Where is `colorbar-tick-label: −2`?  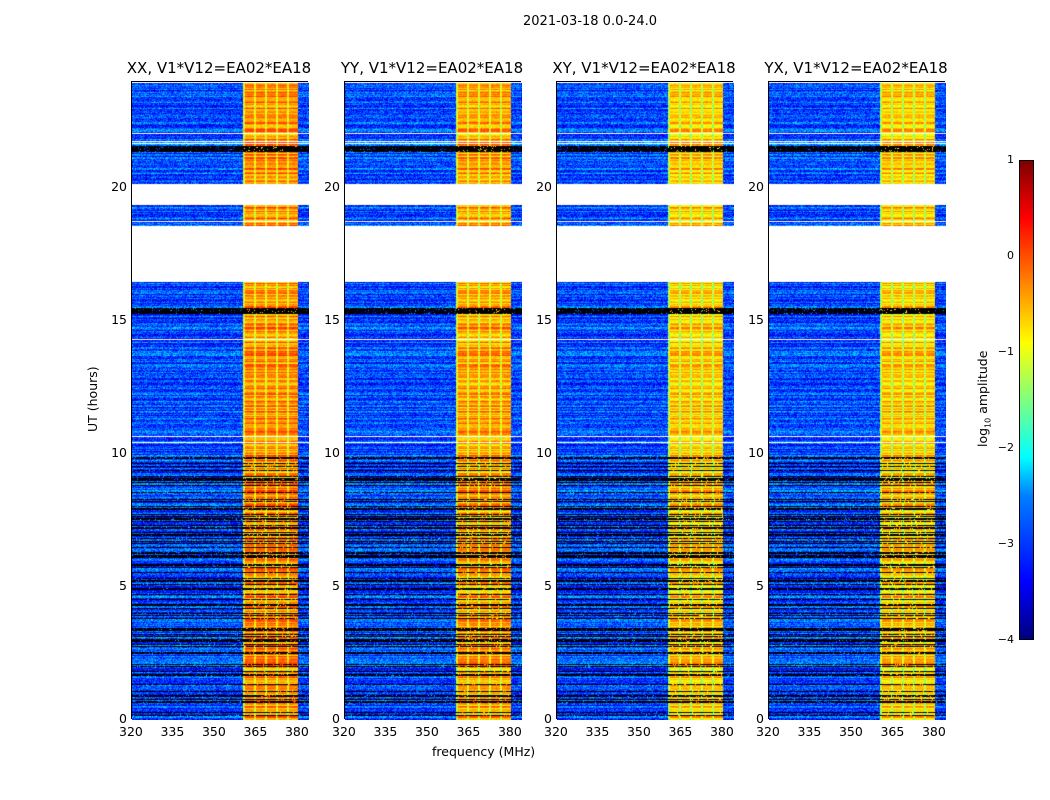
colorbar-tick-label: −2 is located at coordinates (1005, 447).